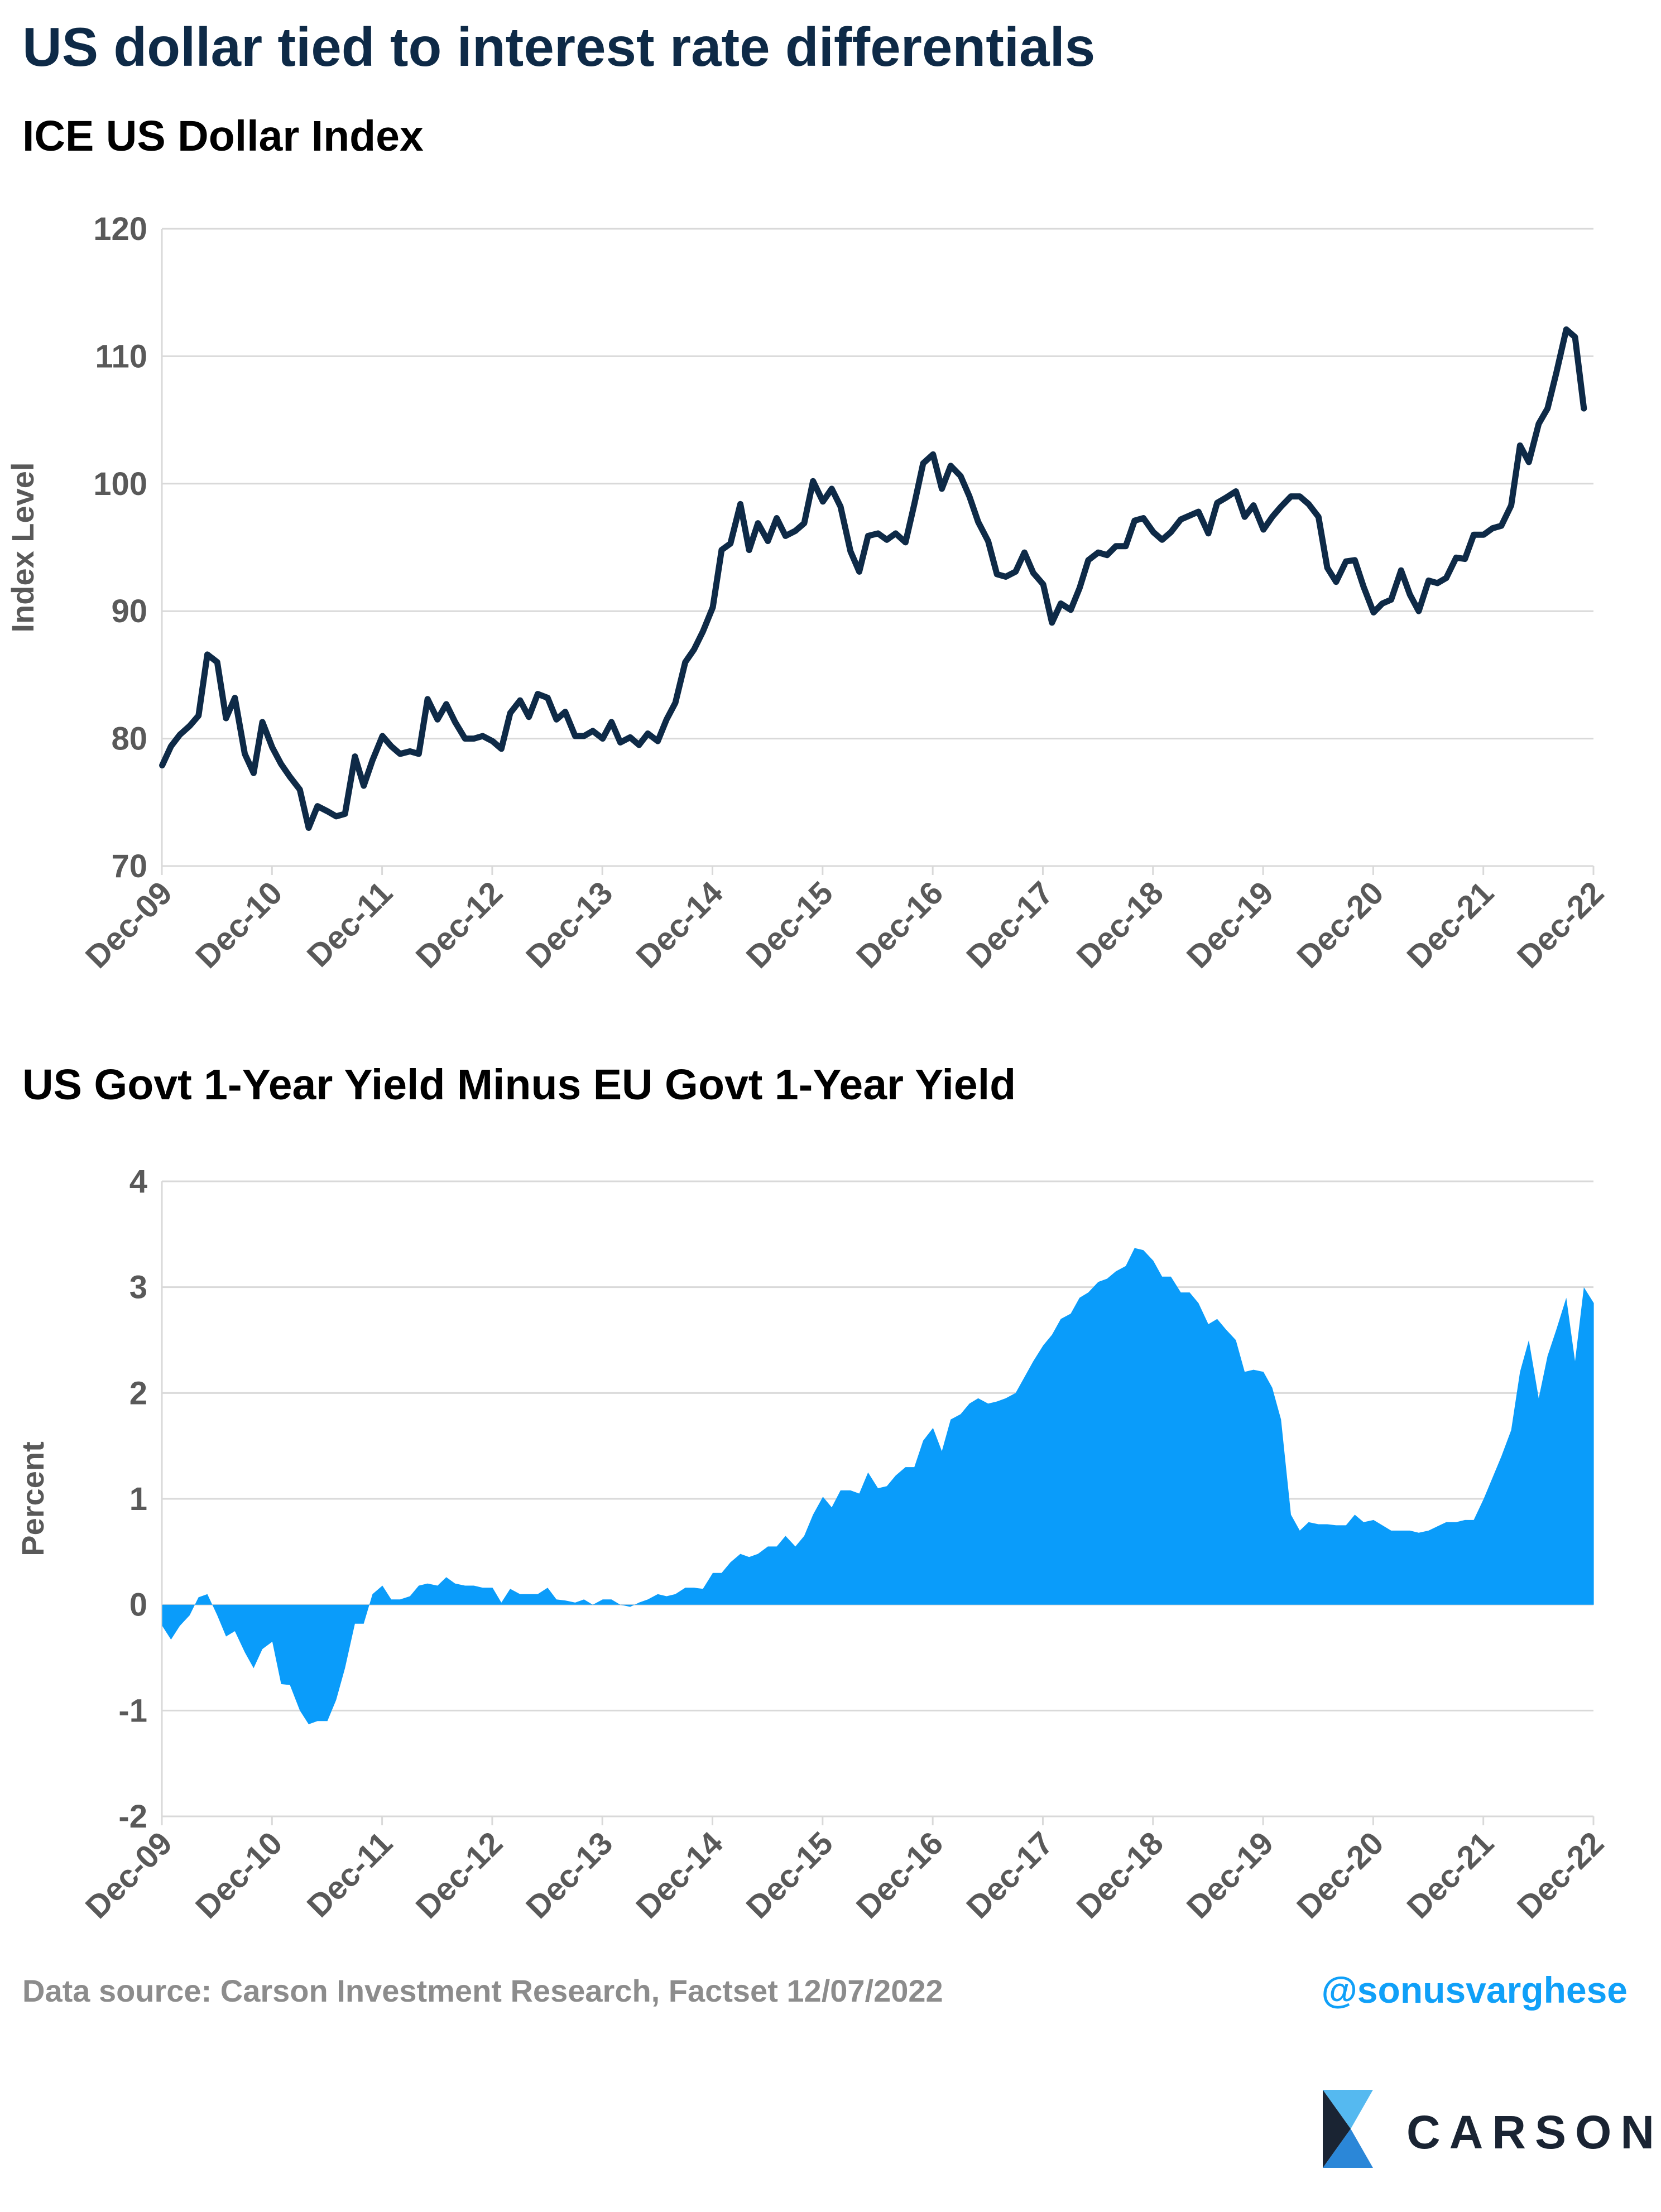 This screenshot has width=1661, height=2212. I want to click on y-tick-label: 1, so click(138, 1499).